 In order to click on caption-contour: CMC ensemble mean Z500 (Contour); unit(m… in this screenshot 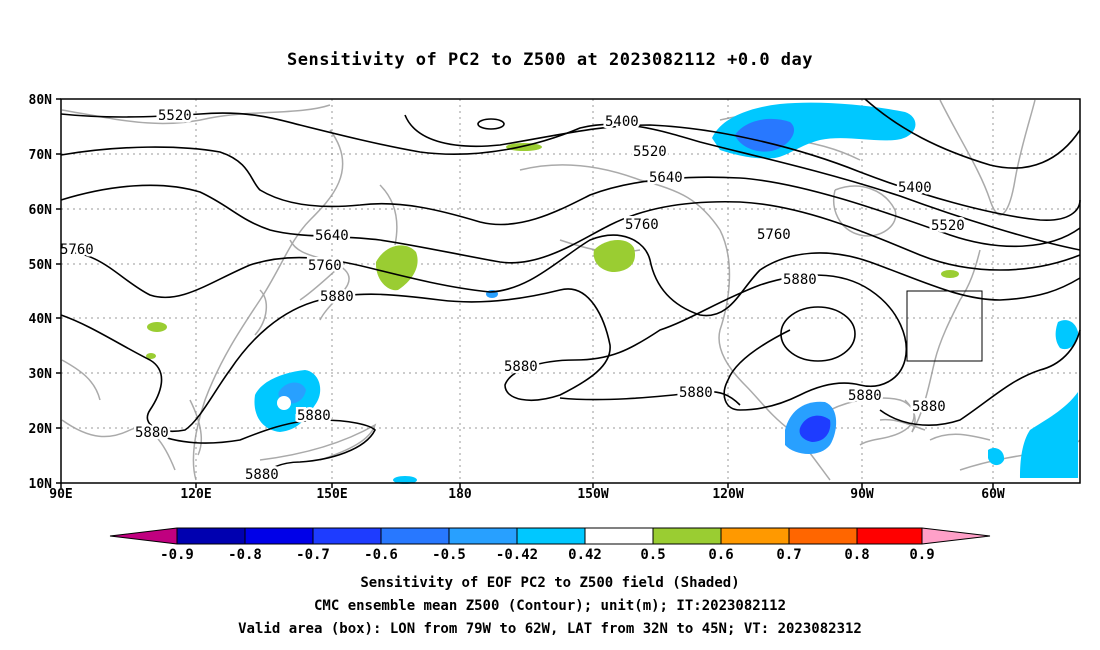, I will do `click(549, 606)`.